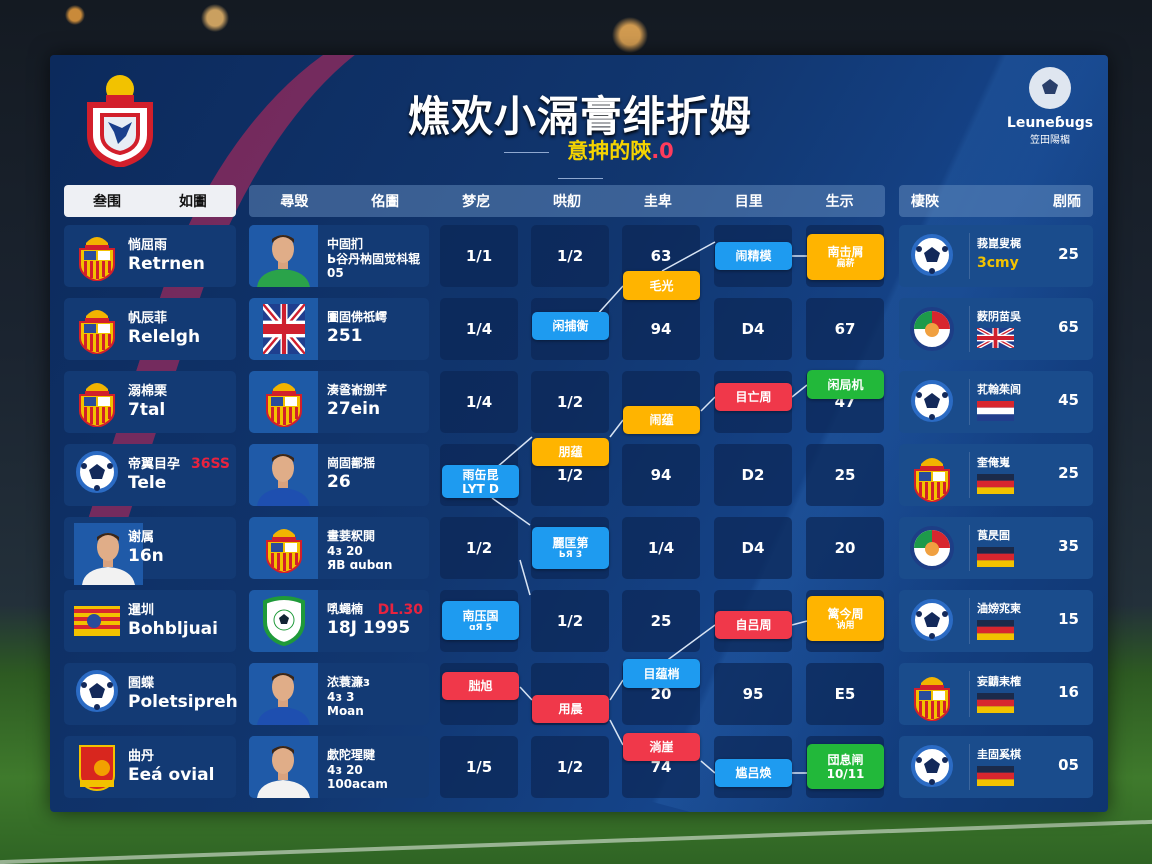  Describe the element at coordinates (339, 694) in the screenshot. I see `player-card: 浓蓑濂з 4ɜ 3 Moan` at that location.